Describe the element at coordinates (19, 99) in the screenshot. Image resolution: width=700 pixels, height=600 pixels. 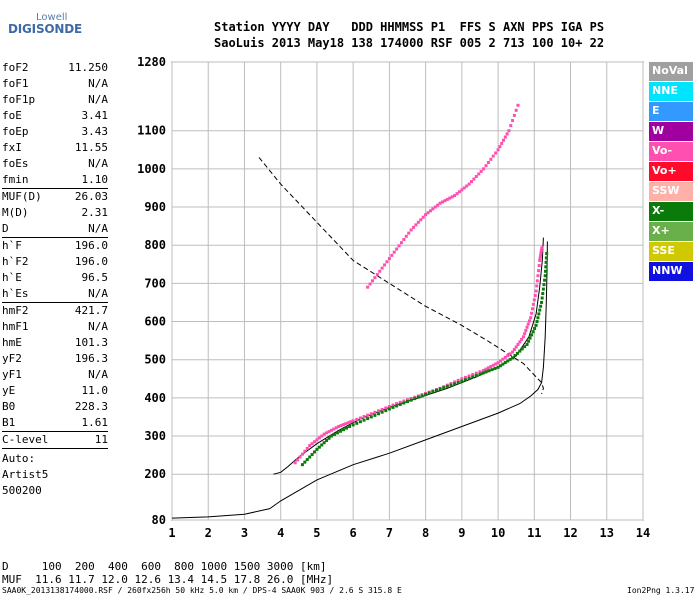
I see `param-key: foF1p` at that location.